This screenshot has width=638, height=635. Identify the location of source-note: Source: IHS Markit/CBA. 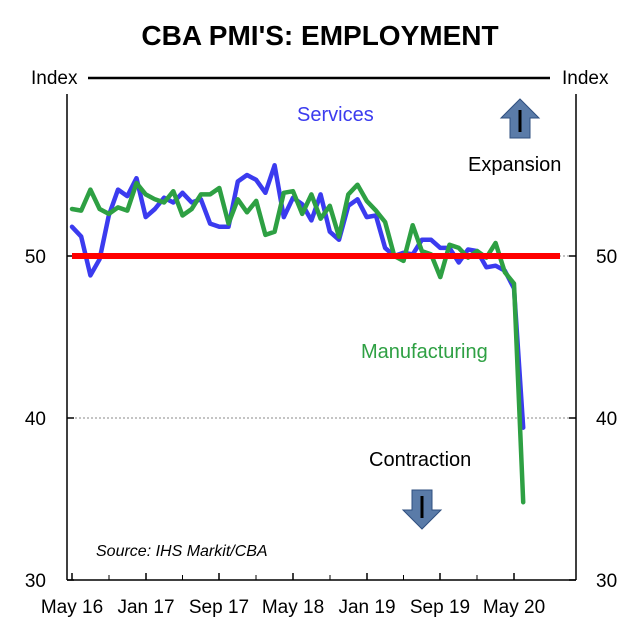
(182, 551).